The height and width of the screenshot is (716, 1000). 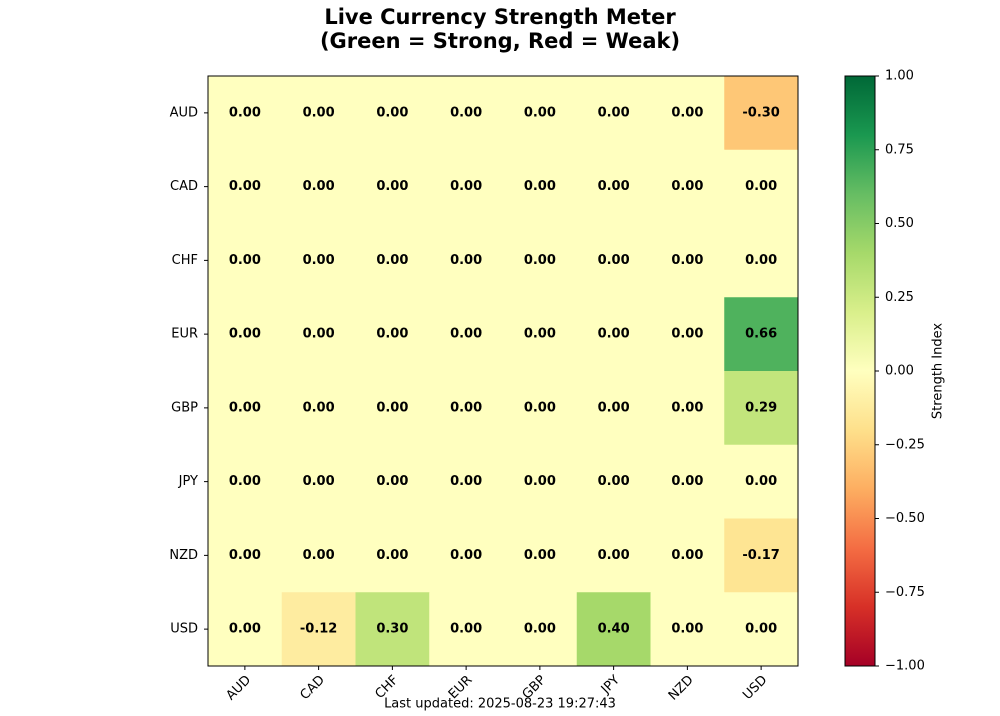 What do you see at coordinates (500, 17) in the screenshot?
I see `chart-title: Live Currency Strength Meter` at bounding box center [500, 17].